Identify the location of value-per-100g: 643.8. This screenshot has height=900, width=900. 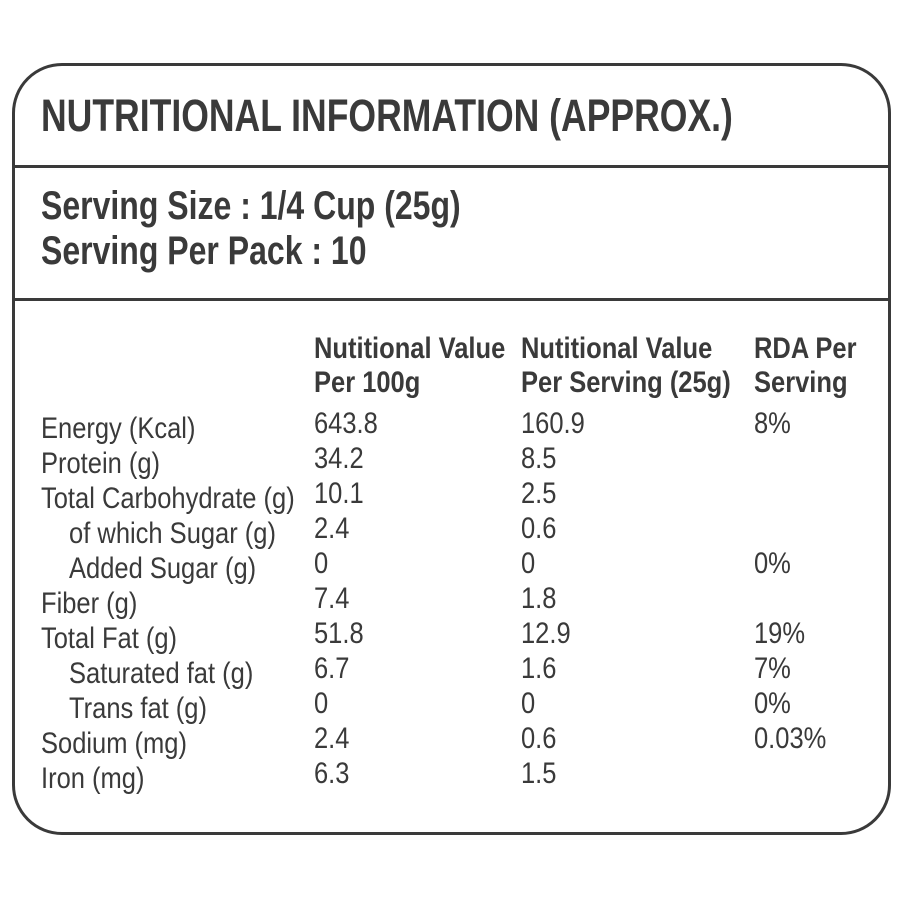
(346, 423).